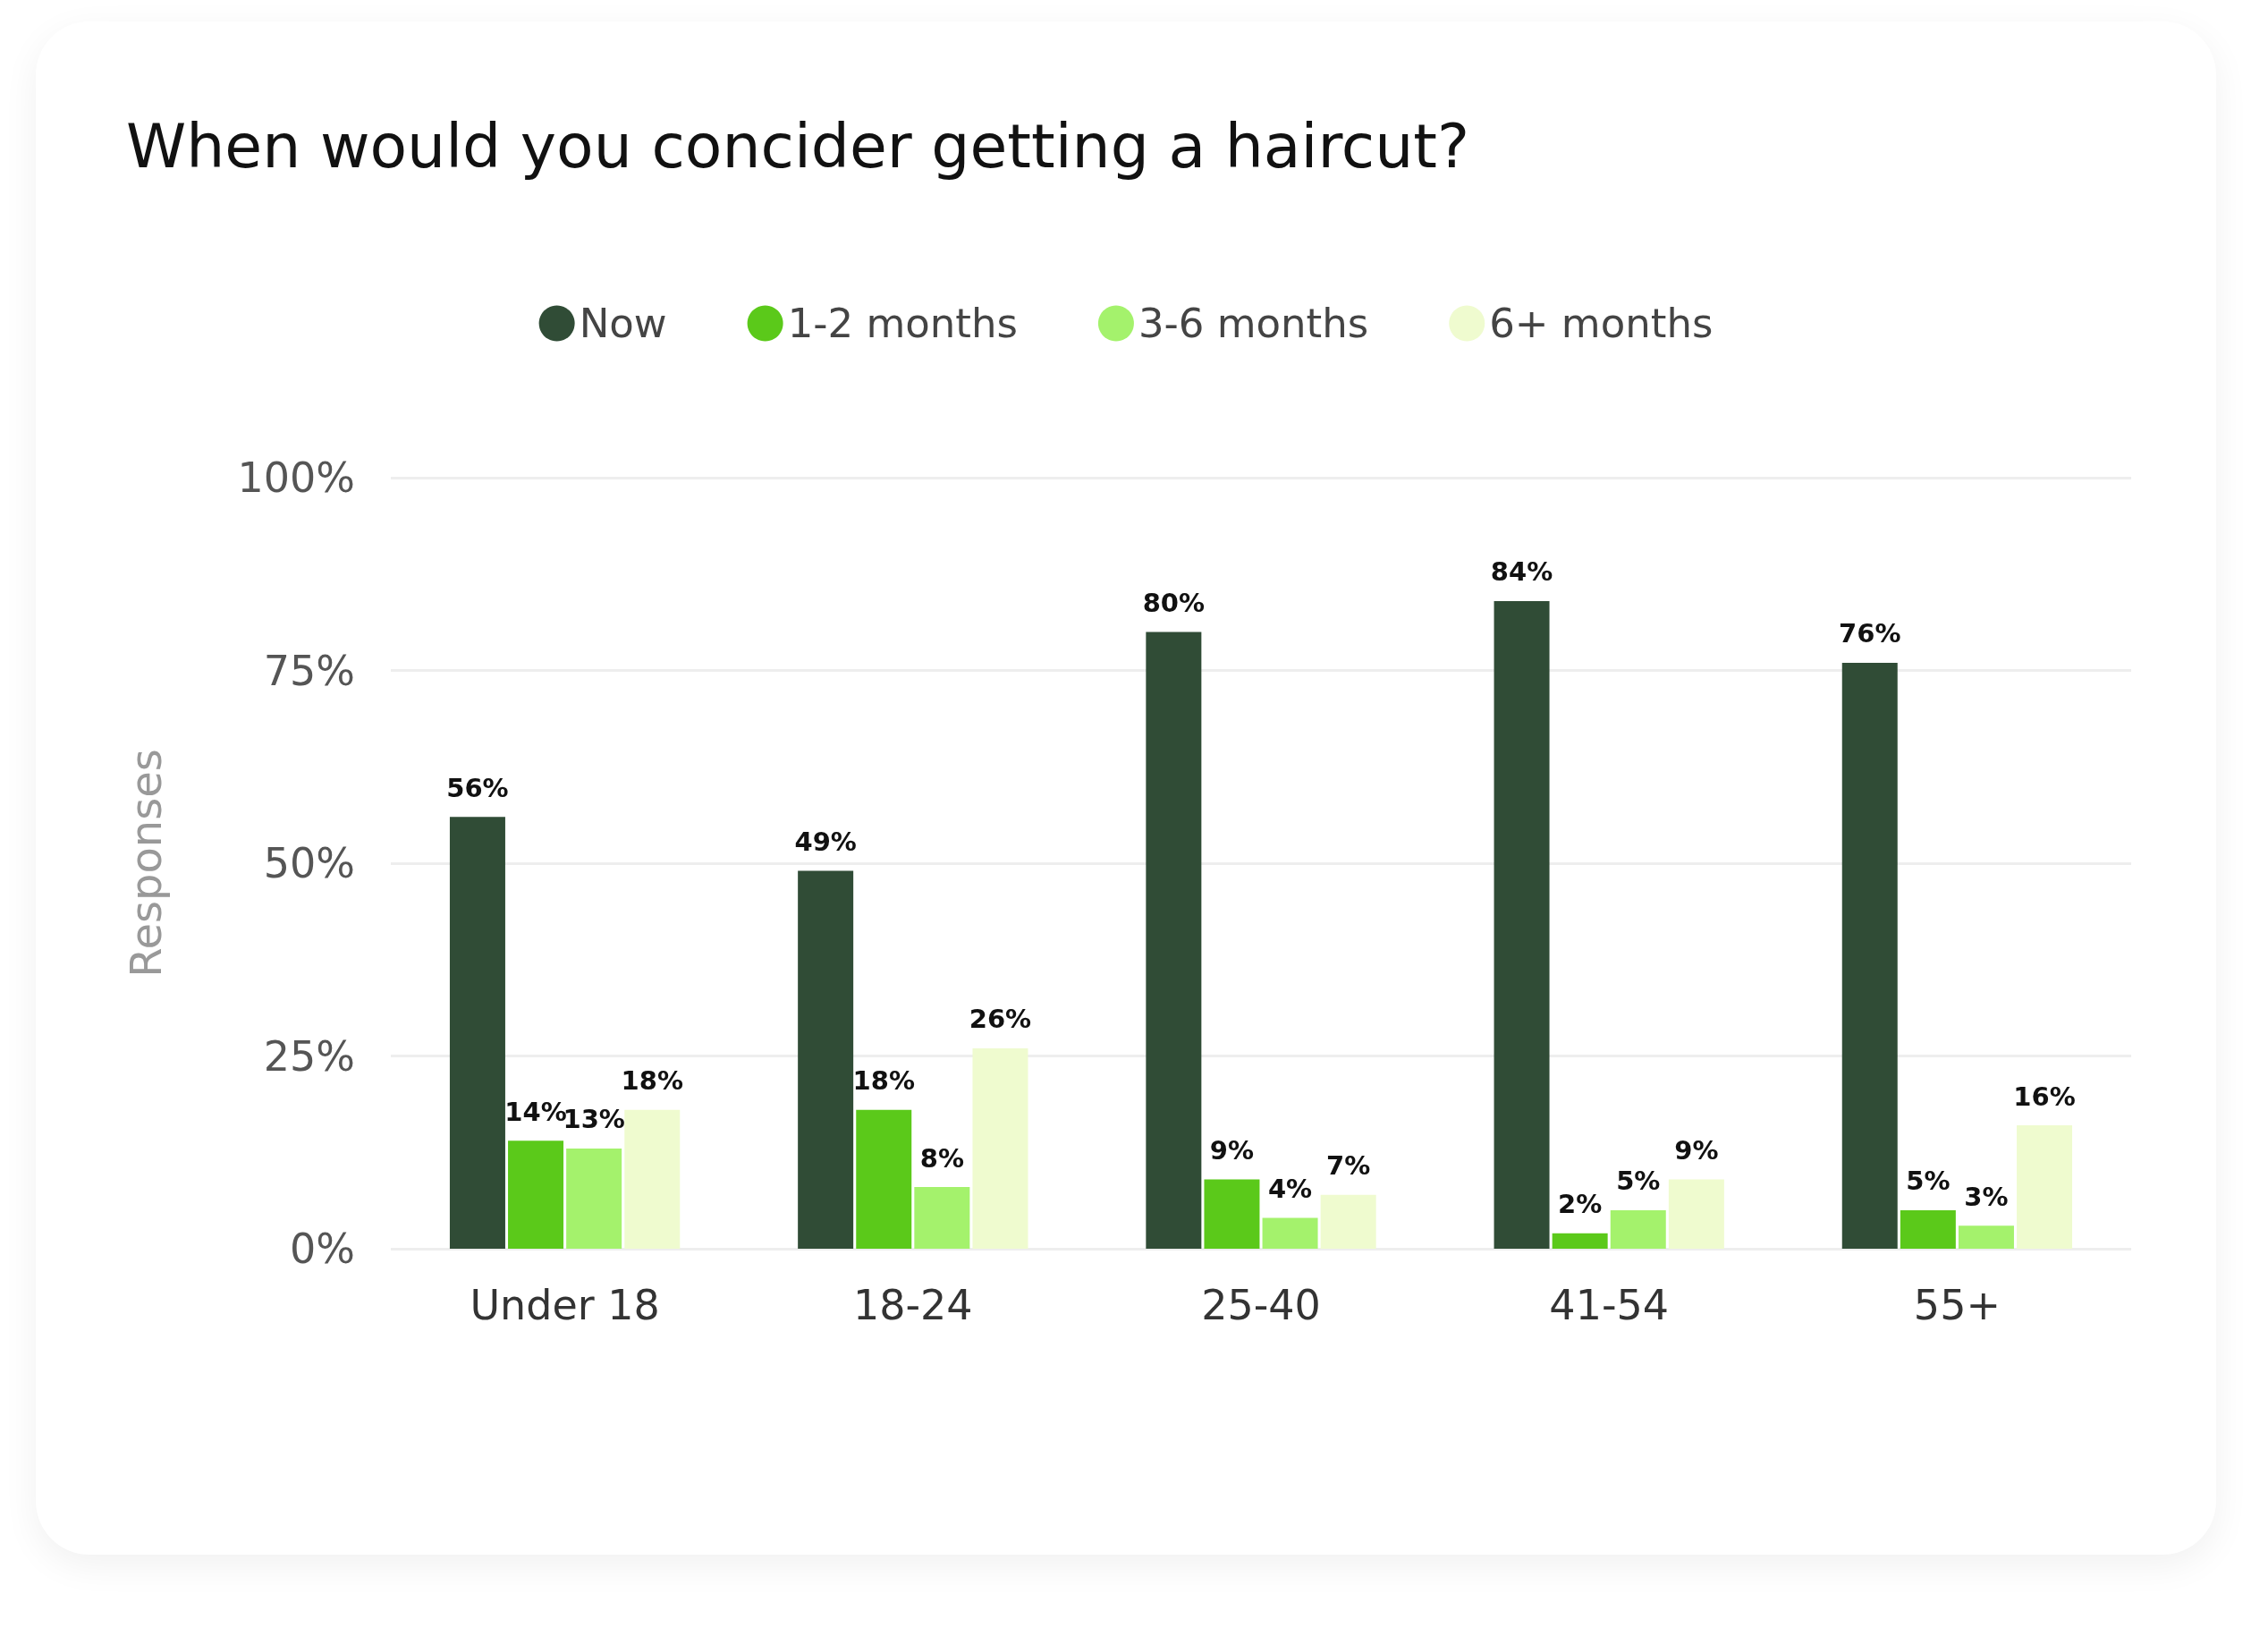 The height and width of the screenshot is (1628, 2268). Describe the element at coordinates (825, 843) in the screenshot. I see `data-label: 49%` at that location.